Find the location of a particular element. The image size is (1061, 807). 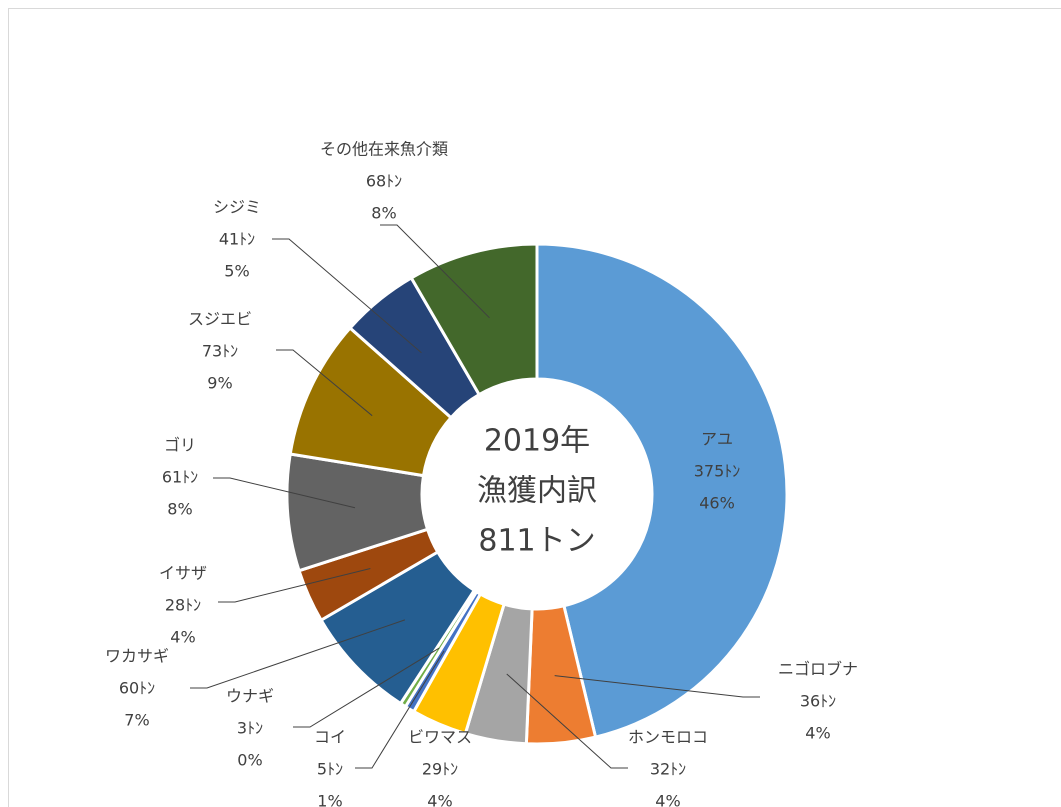

data-label-name: ウナギ is located at coordinates (250, 696).